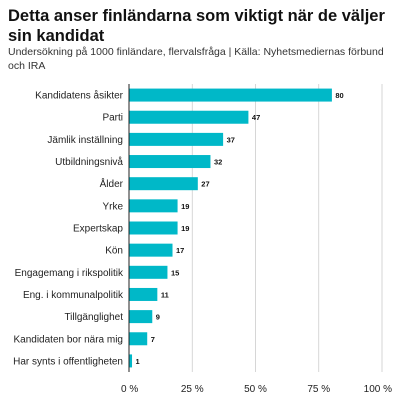  I want to click on value-label: 32, so click(218, 162).